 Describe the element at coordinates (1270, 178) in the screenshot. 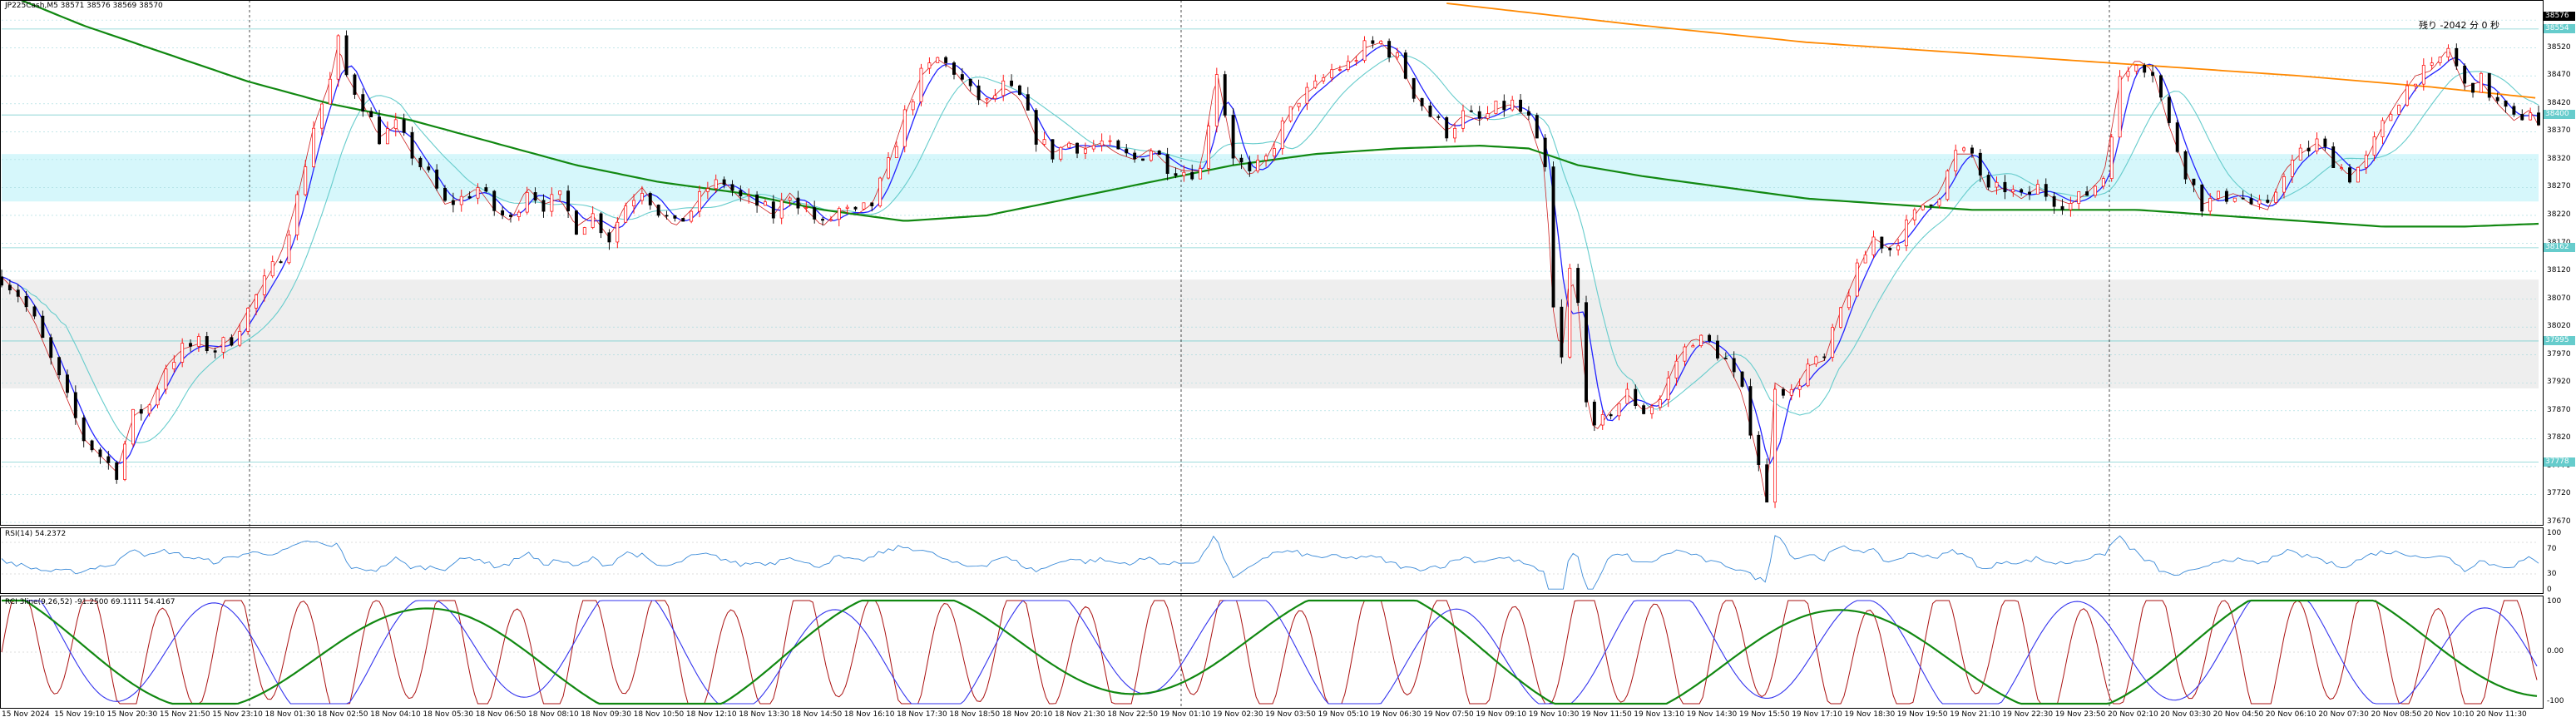

I see `zone-cyan` at that location.